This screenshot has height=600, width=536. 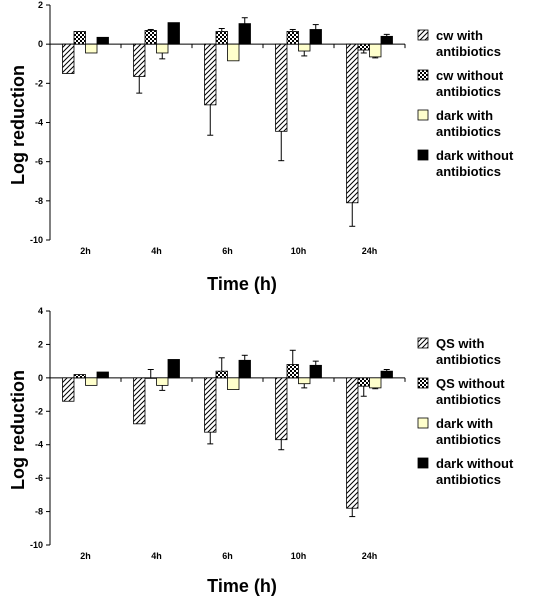 I want to click on y-tick-label: 4, so click(x=40, y=311).